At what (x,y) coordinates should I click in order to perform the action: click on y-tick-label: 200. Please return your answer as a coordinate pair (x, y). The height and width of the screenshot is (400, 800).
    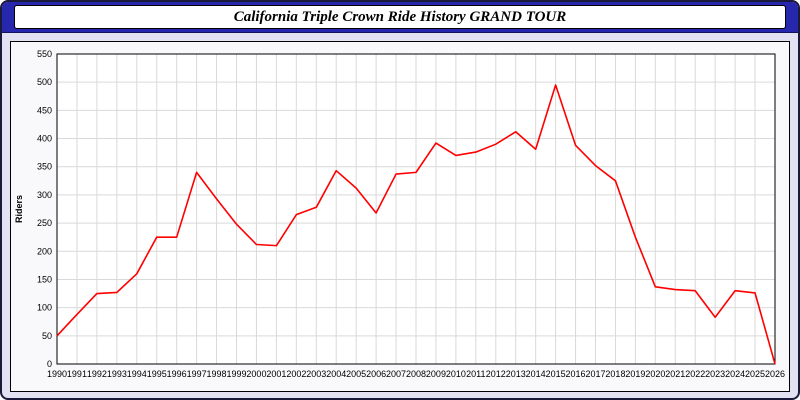
    Looking at the image, I should click on (44, 251).